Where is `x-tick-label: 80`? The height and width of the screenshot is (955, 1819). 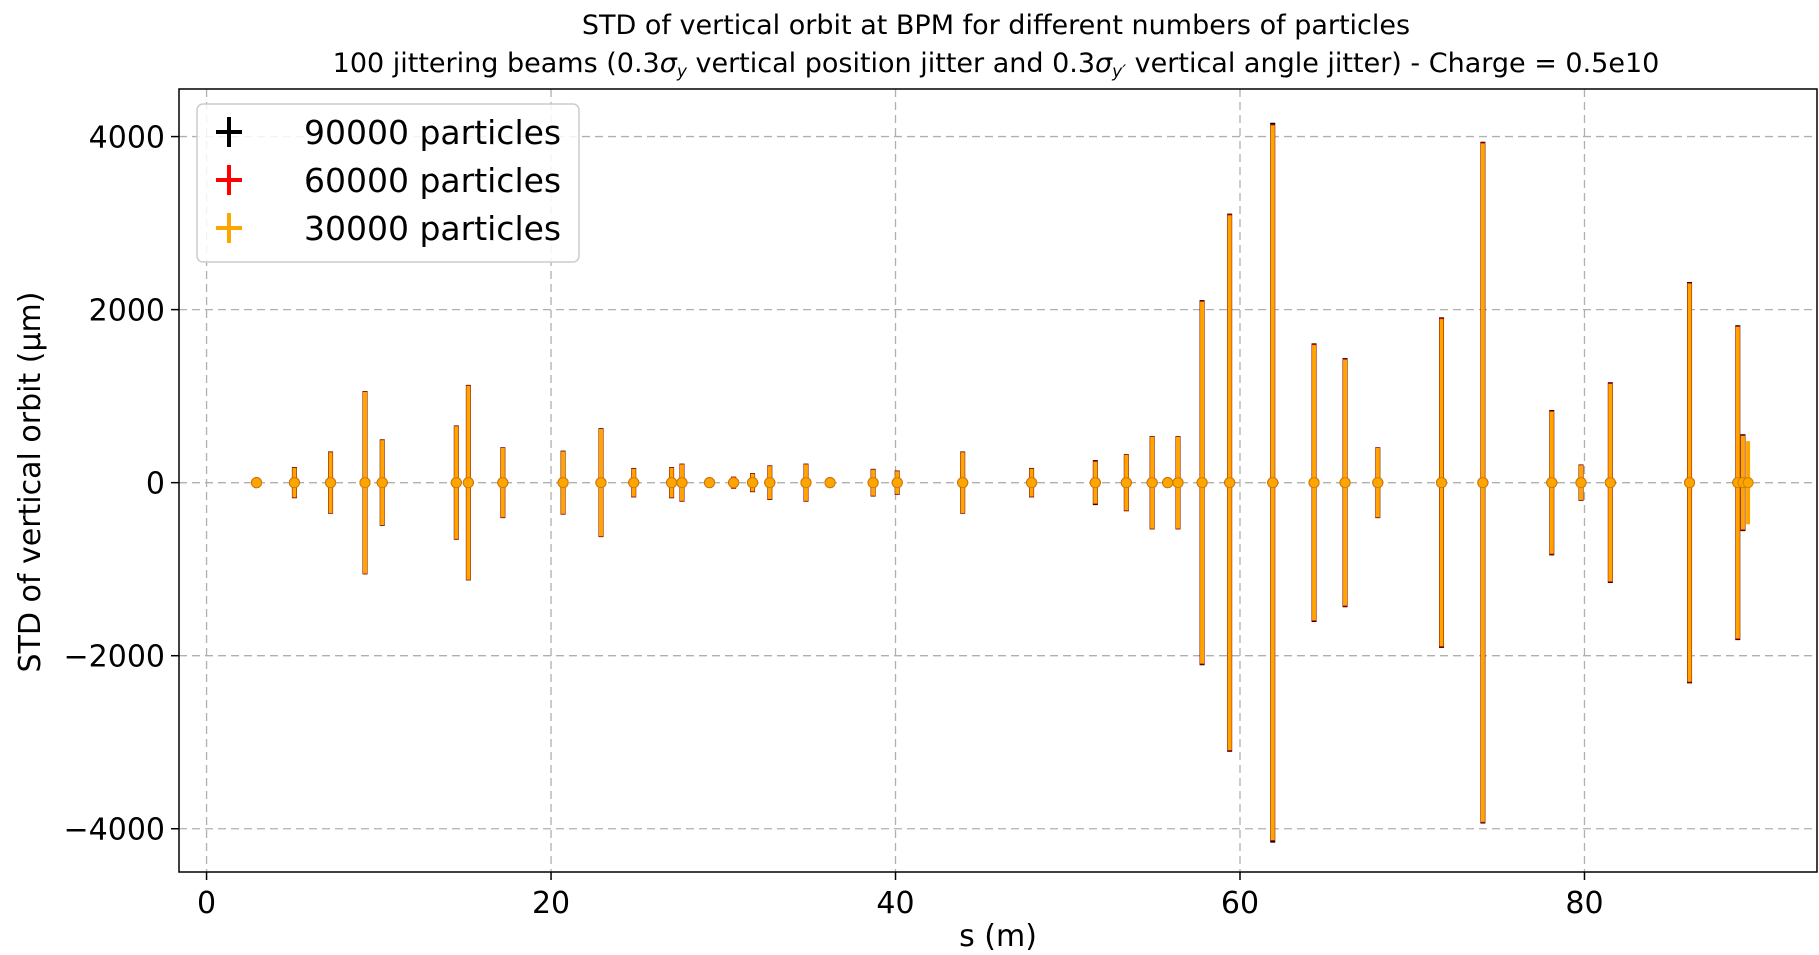 x-tick-label: 80 is located at coordinates (1584, 903).